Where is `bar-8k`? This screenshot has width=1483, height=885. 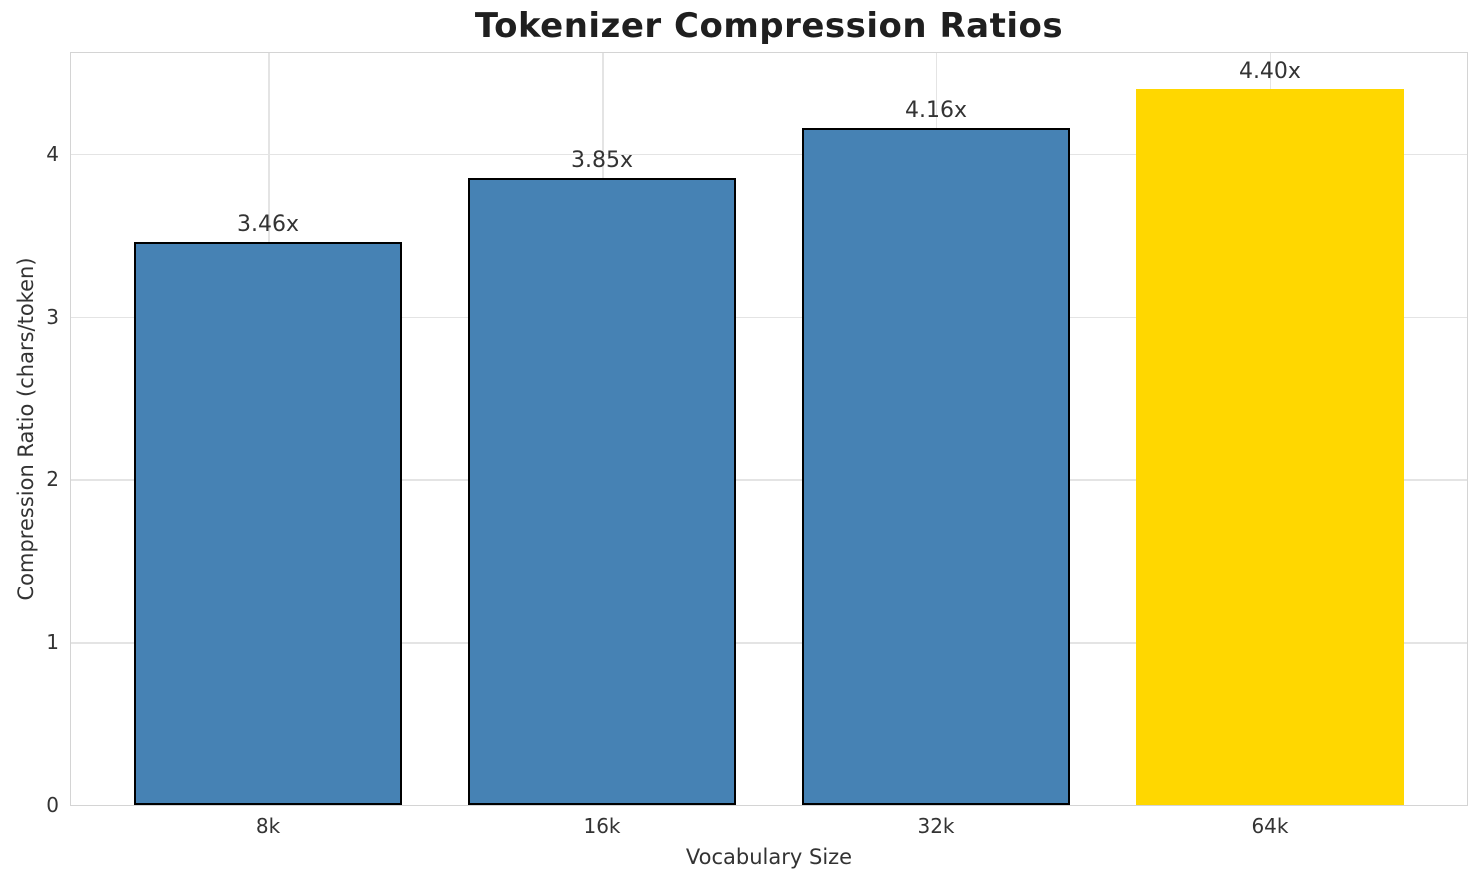 bar-8k is located at coordinates (268, 523).